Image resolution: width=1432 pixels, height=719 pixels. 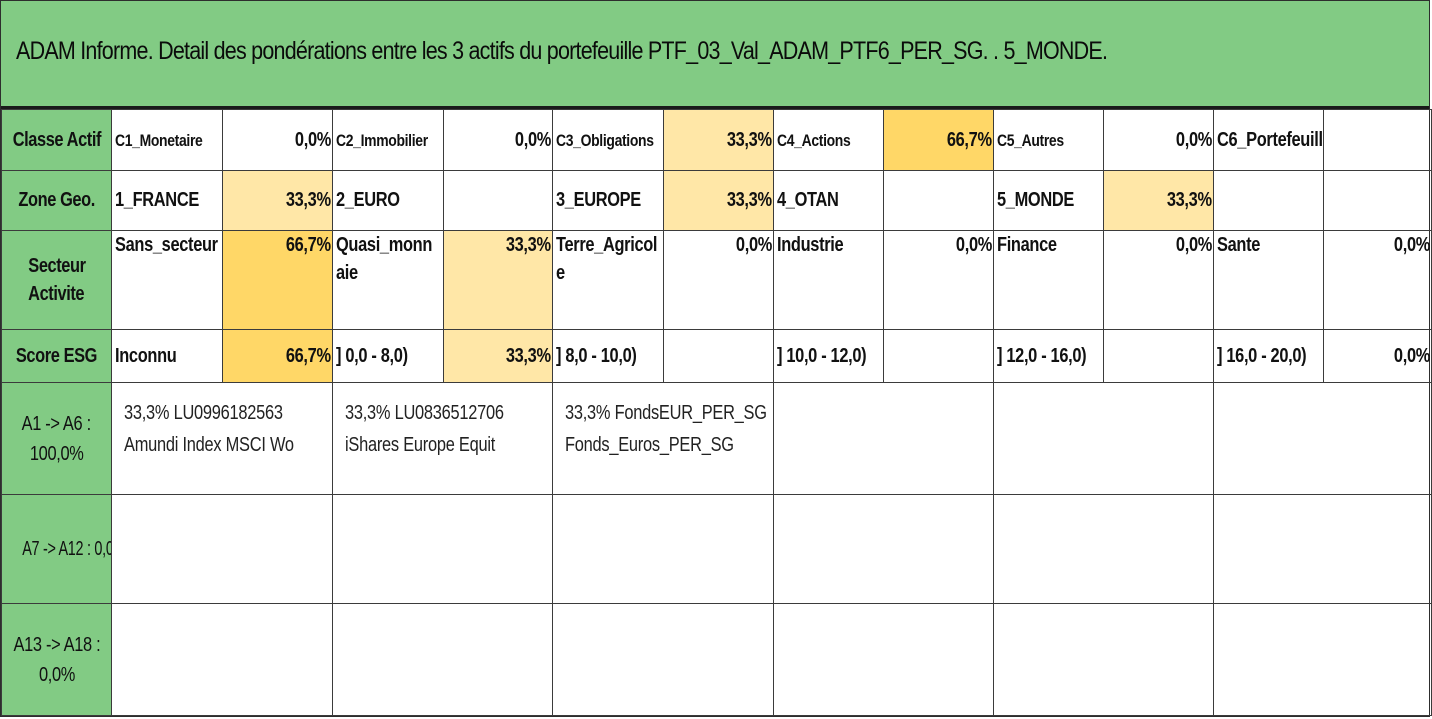 I want to click on cell-esg2-name: ] 0,0 - 8,0), so click(x=388, y=356).